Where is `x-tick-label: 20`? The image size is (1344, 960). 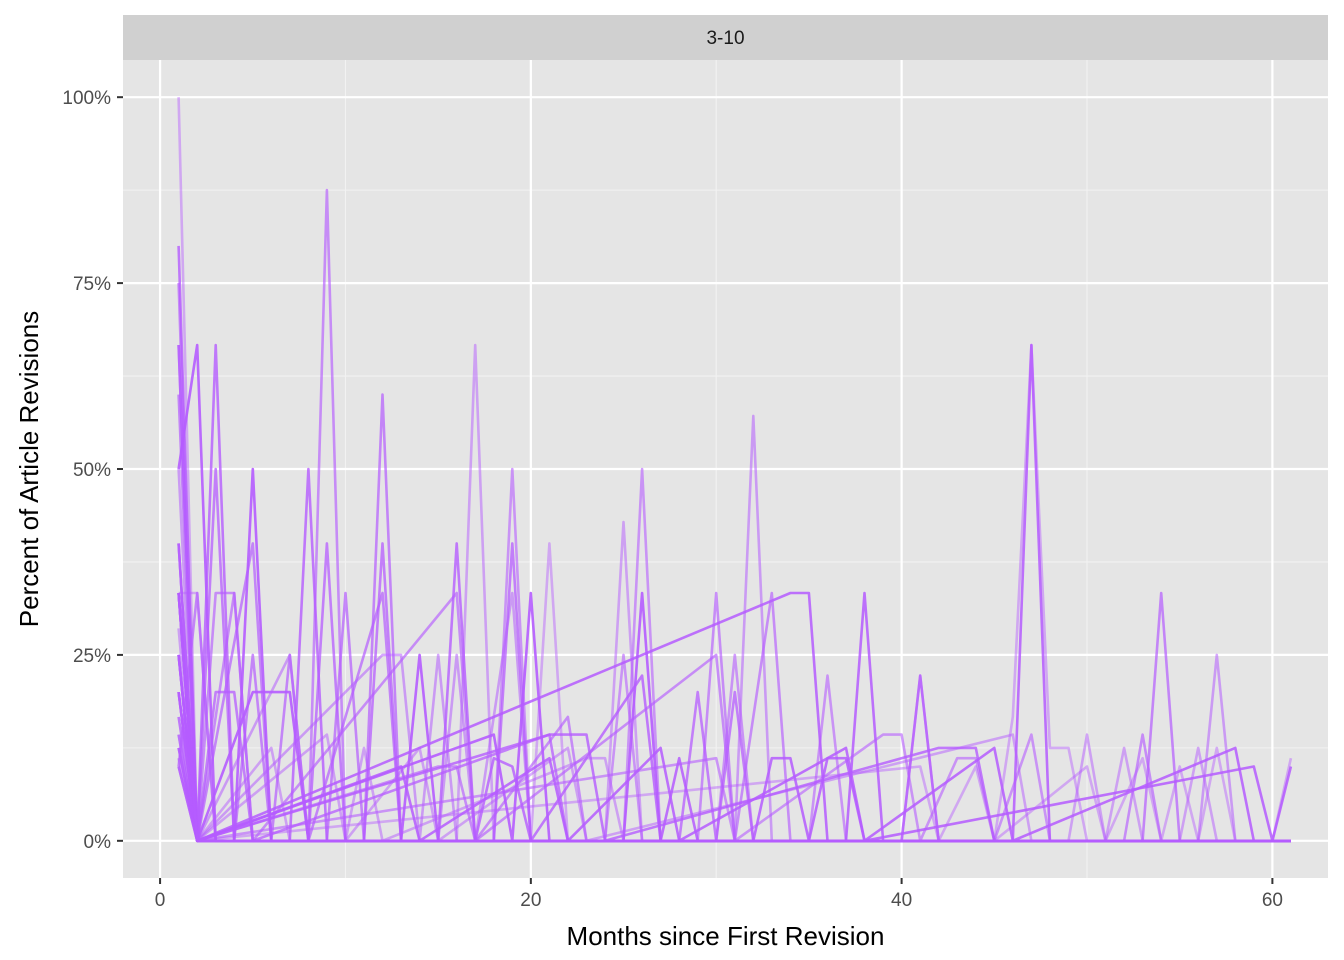 x-tick-label: 20 is located at coordinates (530, 900).